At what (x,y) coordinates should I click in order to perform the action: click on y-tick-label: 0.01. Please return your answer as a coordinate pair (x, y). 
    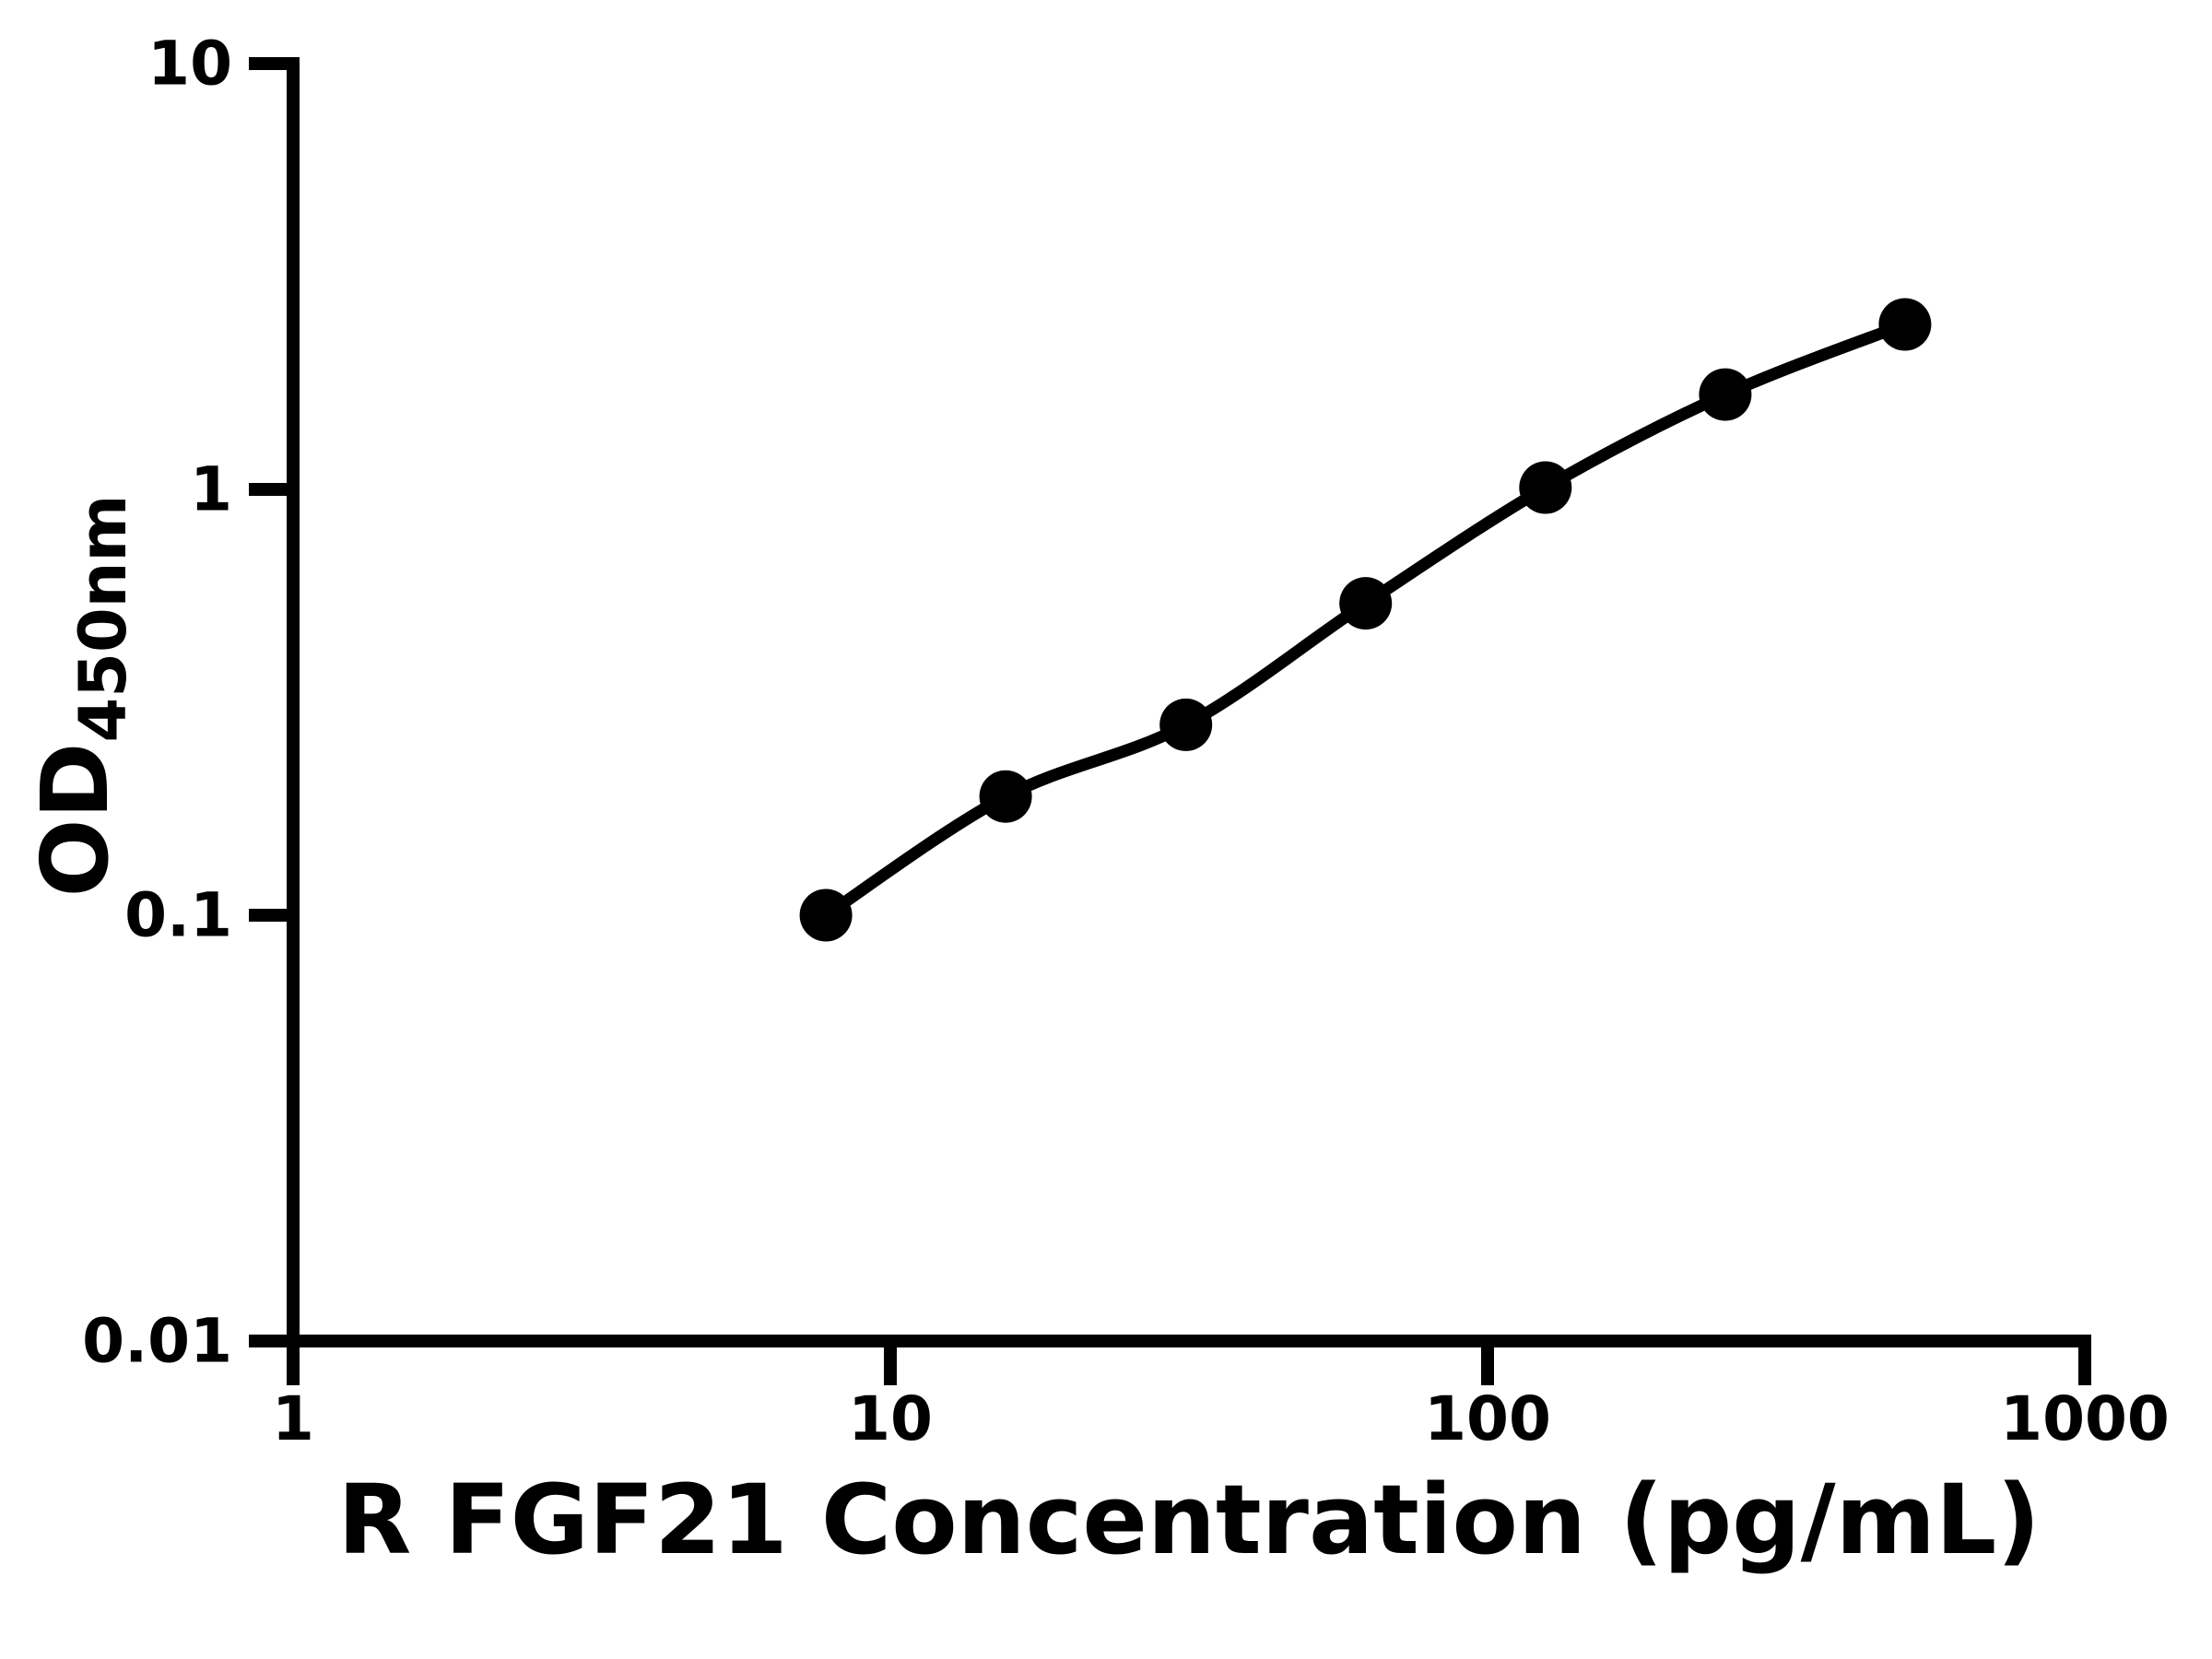
    Looking at the image, I should click on (157, 1341).